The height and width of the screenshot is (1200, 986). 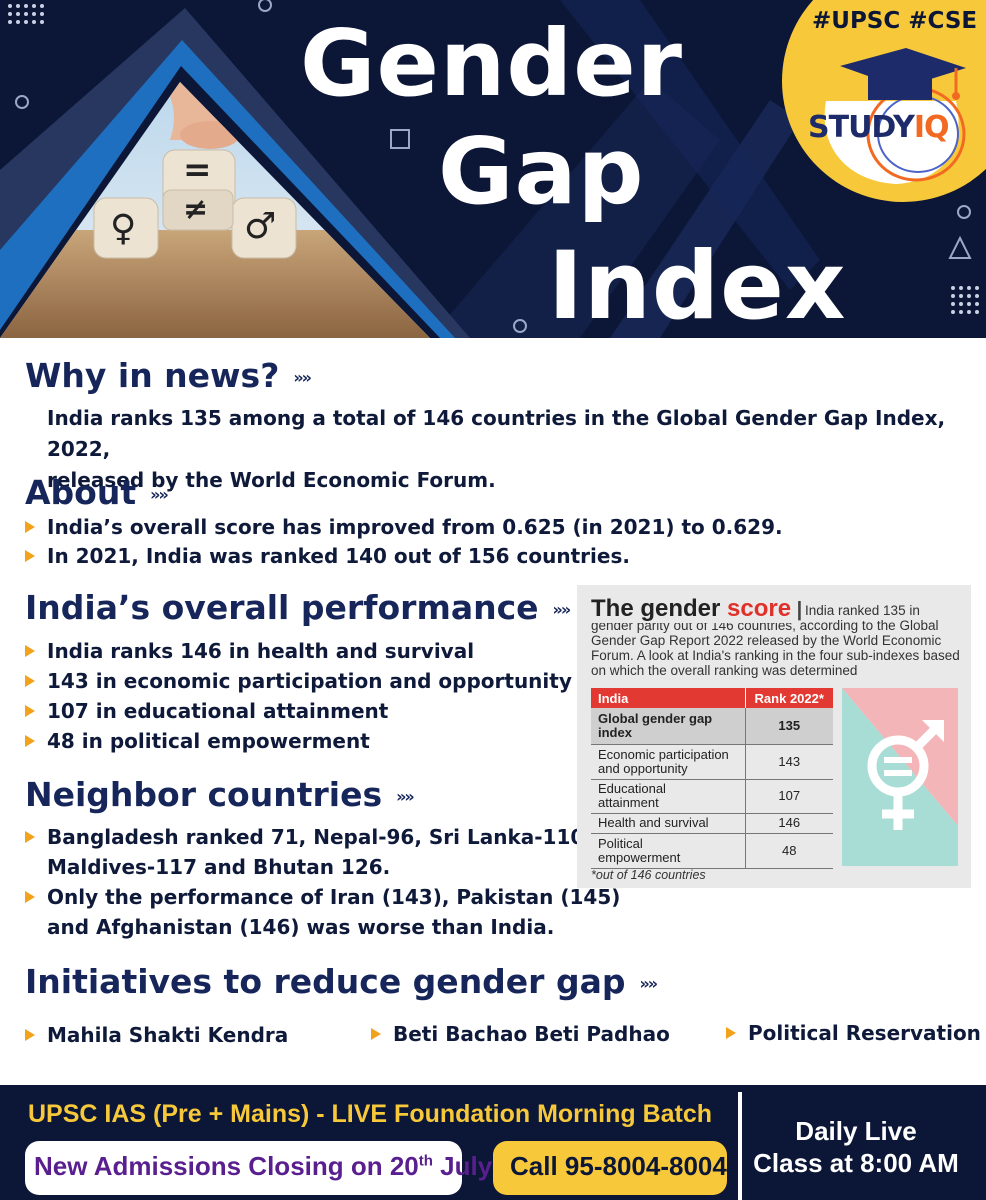 What do you see at coordinates (462, 1166) in the screenshot?
I see `admissions-text-month: July` at bounding box center [462, 1166].